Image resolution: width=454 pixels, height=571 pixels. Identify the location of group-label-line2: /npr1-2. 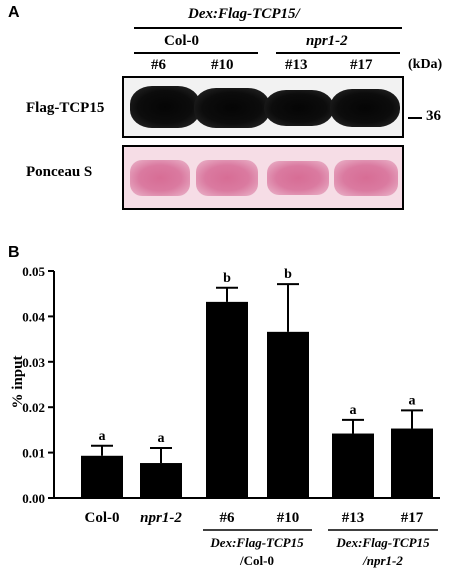
(382, 560).